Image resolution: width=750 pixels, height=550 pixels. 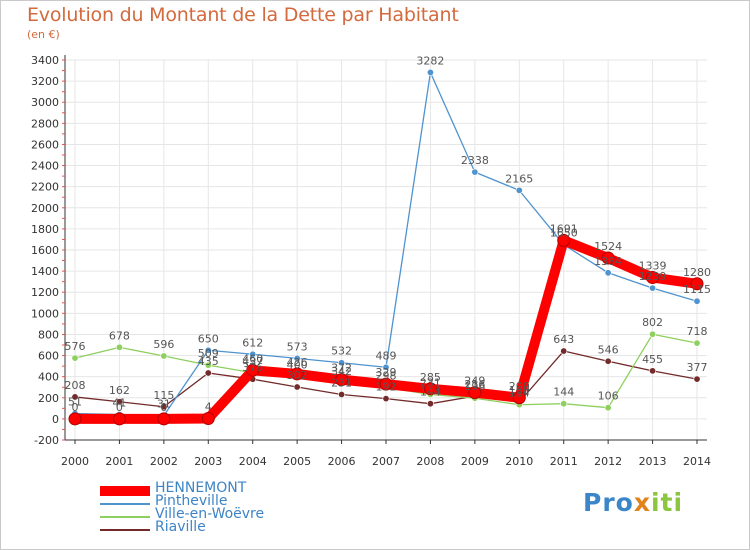 What do you see at coordinates (252, 342) in the screenshot?
I see `data-label-pintheville: 612` at bounding box center [252, 342].